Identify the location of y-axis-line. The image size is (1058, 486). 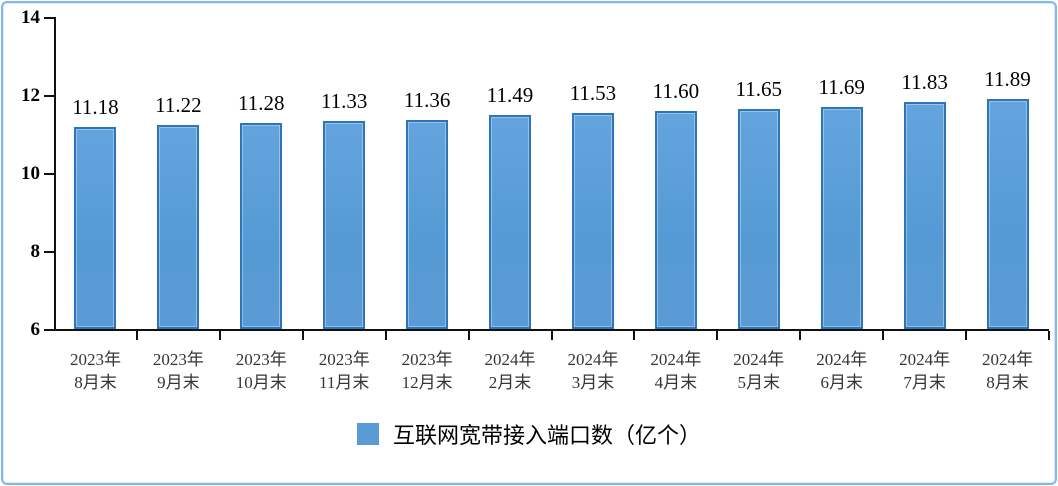
(55, 174).